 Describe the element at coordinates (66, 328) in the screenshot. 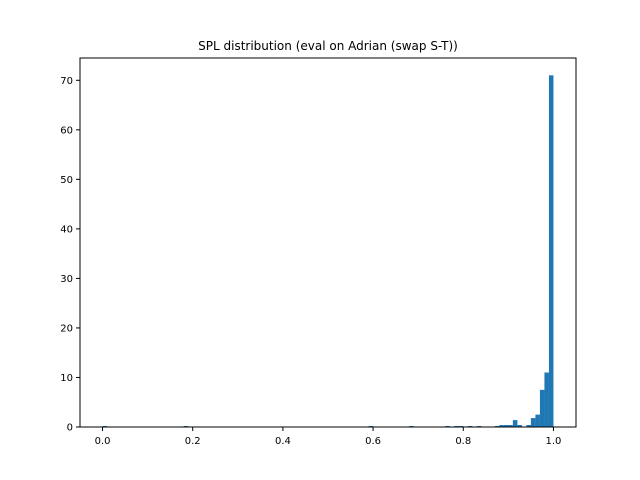

I see `y-tick-label: 20` at that location.